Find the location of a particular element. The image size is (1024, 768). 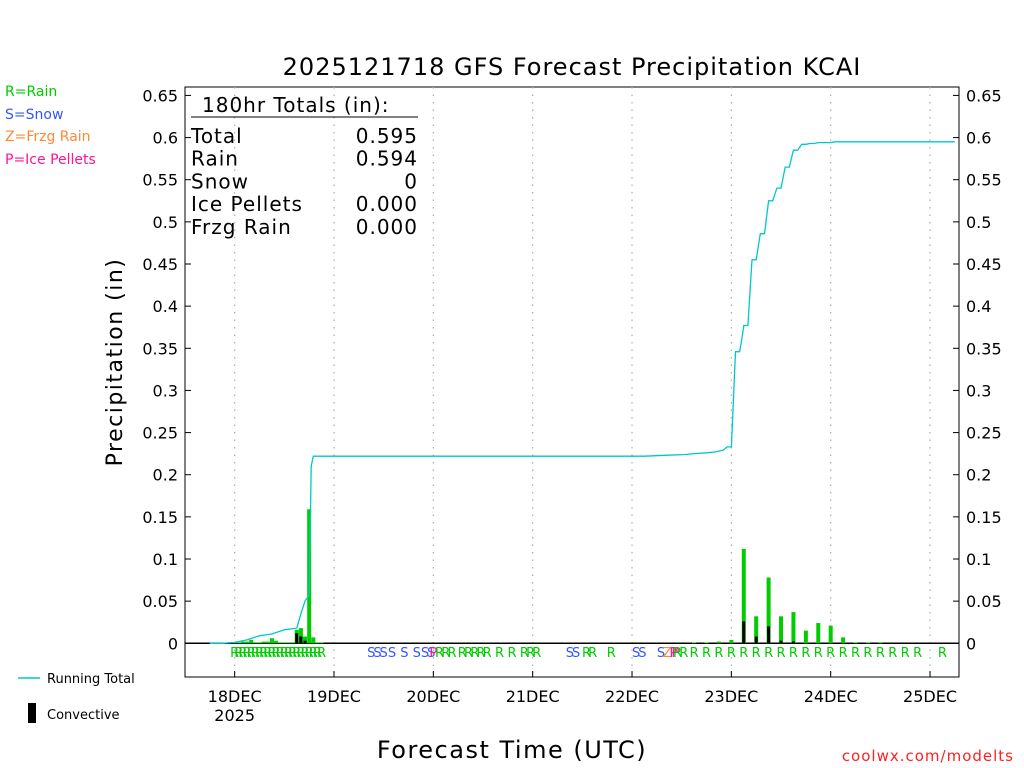

totals-row-value: 0 is located at coordinates (411, 181).